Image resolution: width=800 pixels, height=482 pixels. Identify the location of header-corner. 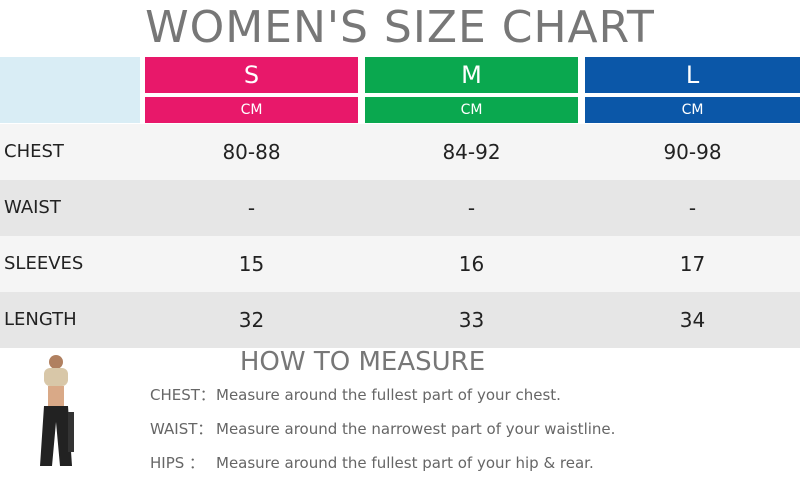
(70, 90).